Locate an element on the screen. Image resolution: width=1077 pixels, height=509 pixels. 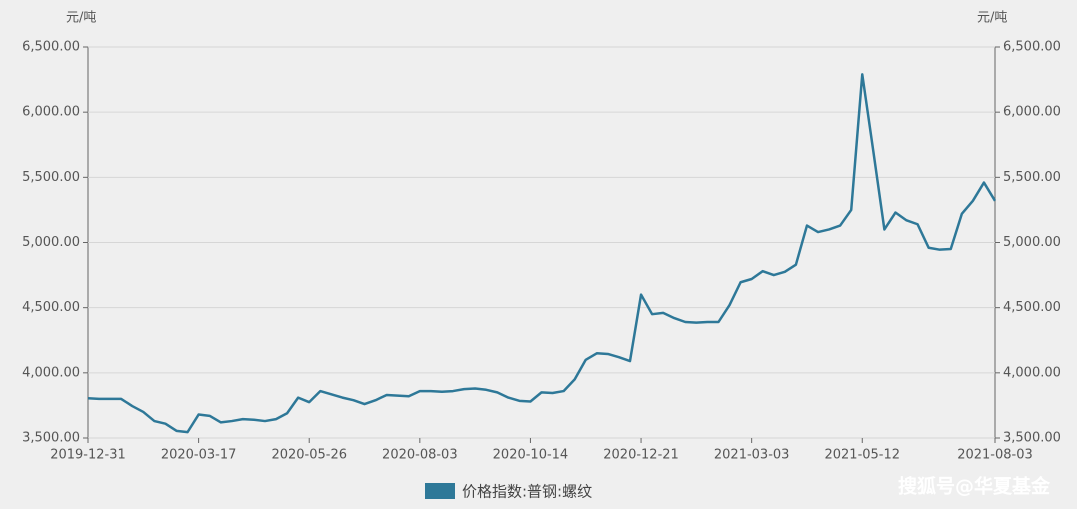
y2-tick-label: 4,000.00 is located at coordinates (1032, 372).